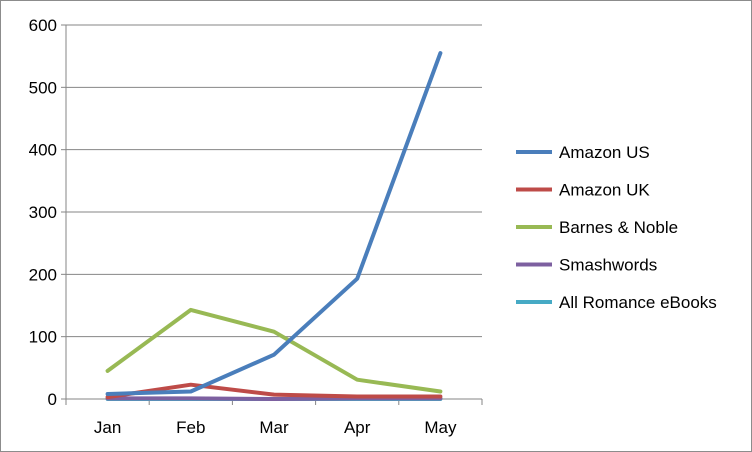 The width and height of the screenshot is (752, 452). I want to click on y-tick-label: 100, so click(43, 337).